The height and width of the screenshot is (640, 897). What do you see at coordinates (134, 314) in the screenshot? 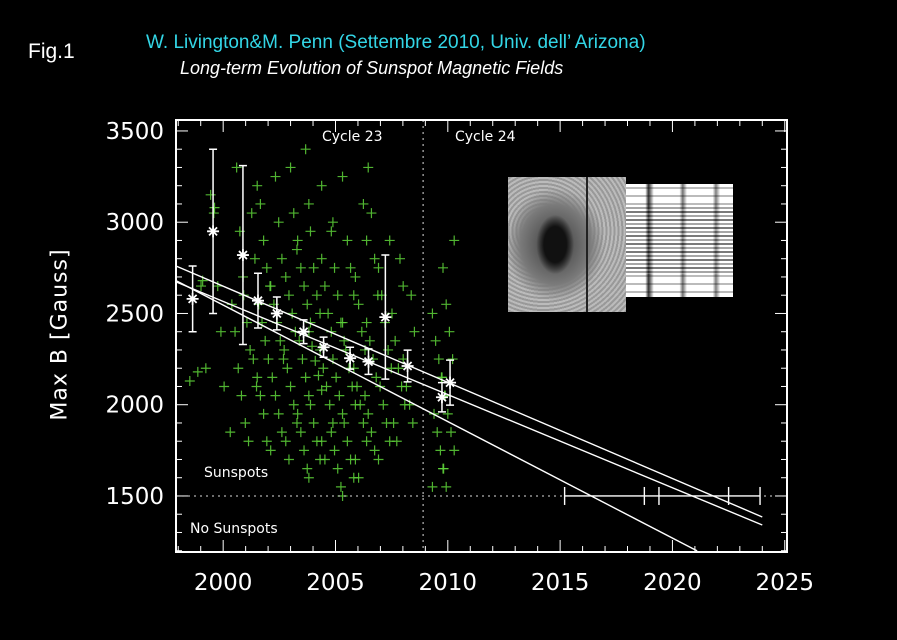
I see `y-tick-label: 2500` at bounding box center [134, 314].